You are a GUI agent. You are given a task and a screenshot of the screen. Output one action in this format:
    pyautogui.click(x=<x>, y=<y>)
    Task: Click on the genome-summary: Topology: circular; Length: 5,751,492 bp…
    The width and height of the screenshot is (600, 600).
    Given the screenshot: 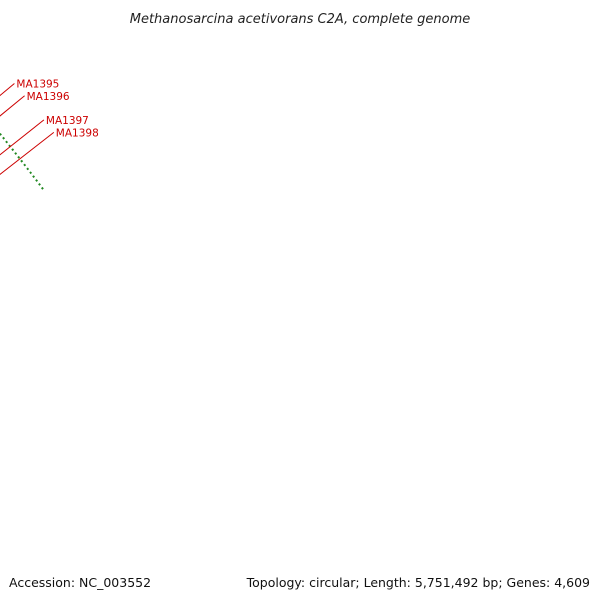 What is the action you would take?
    pyautogui.click(x=418, y=582)
    